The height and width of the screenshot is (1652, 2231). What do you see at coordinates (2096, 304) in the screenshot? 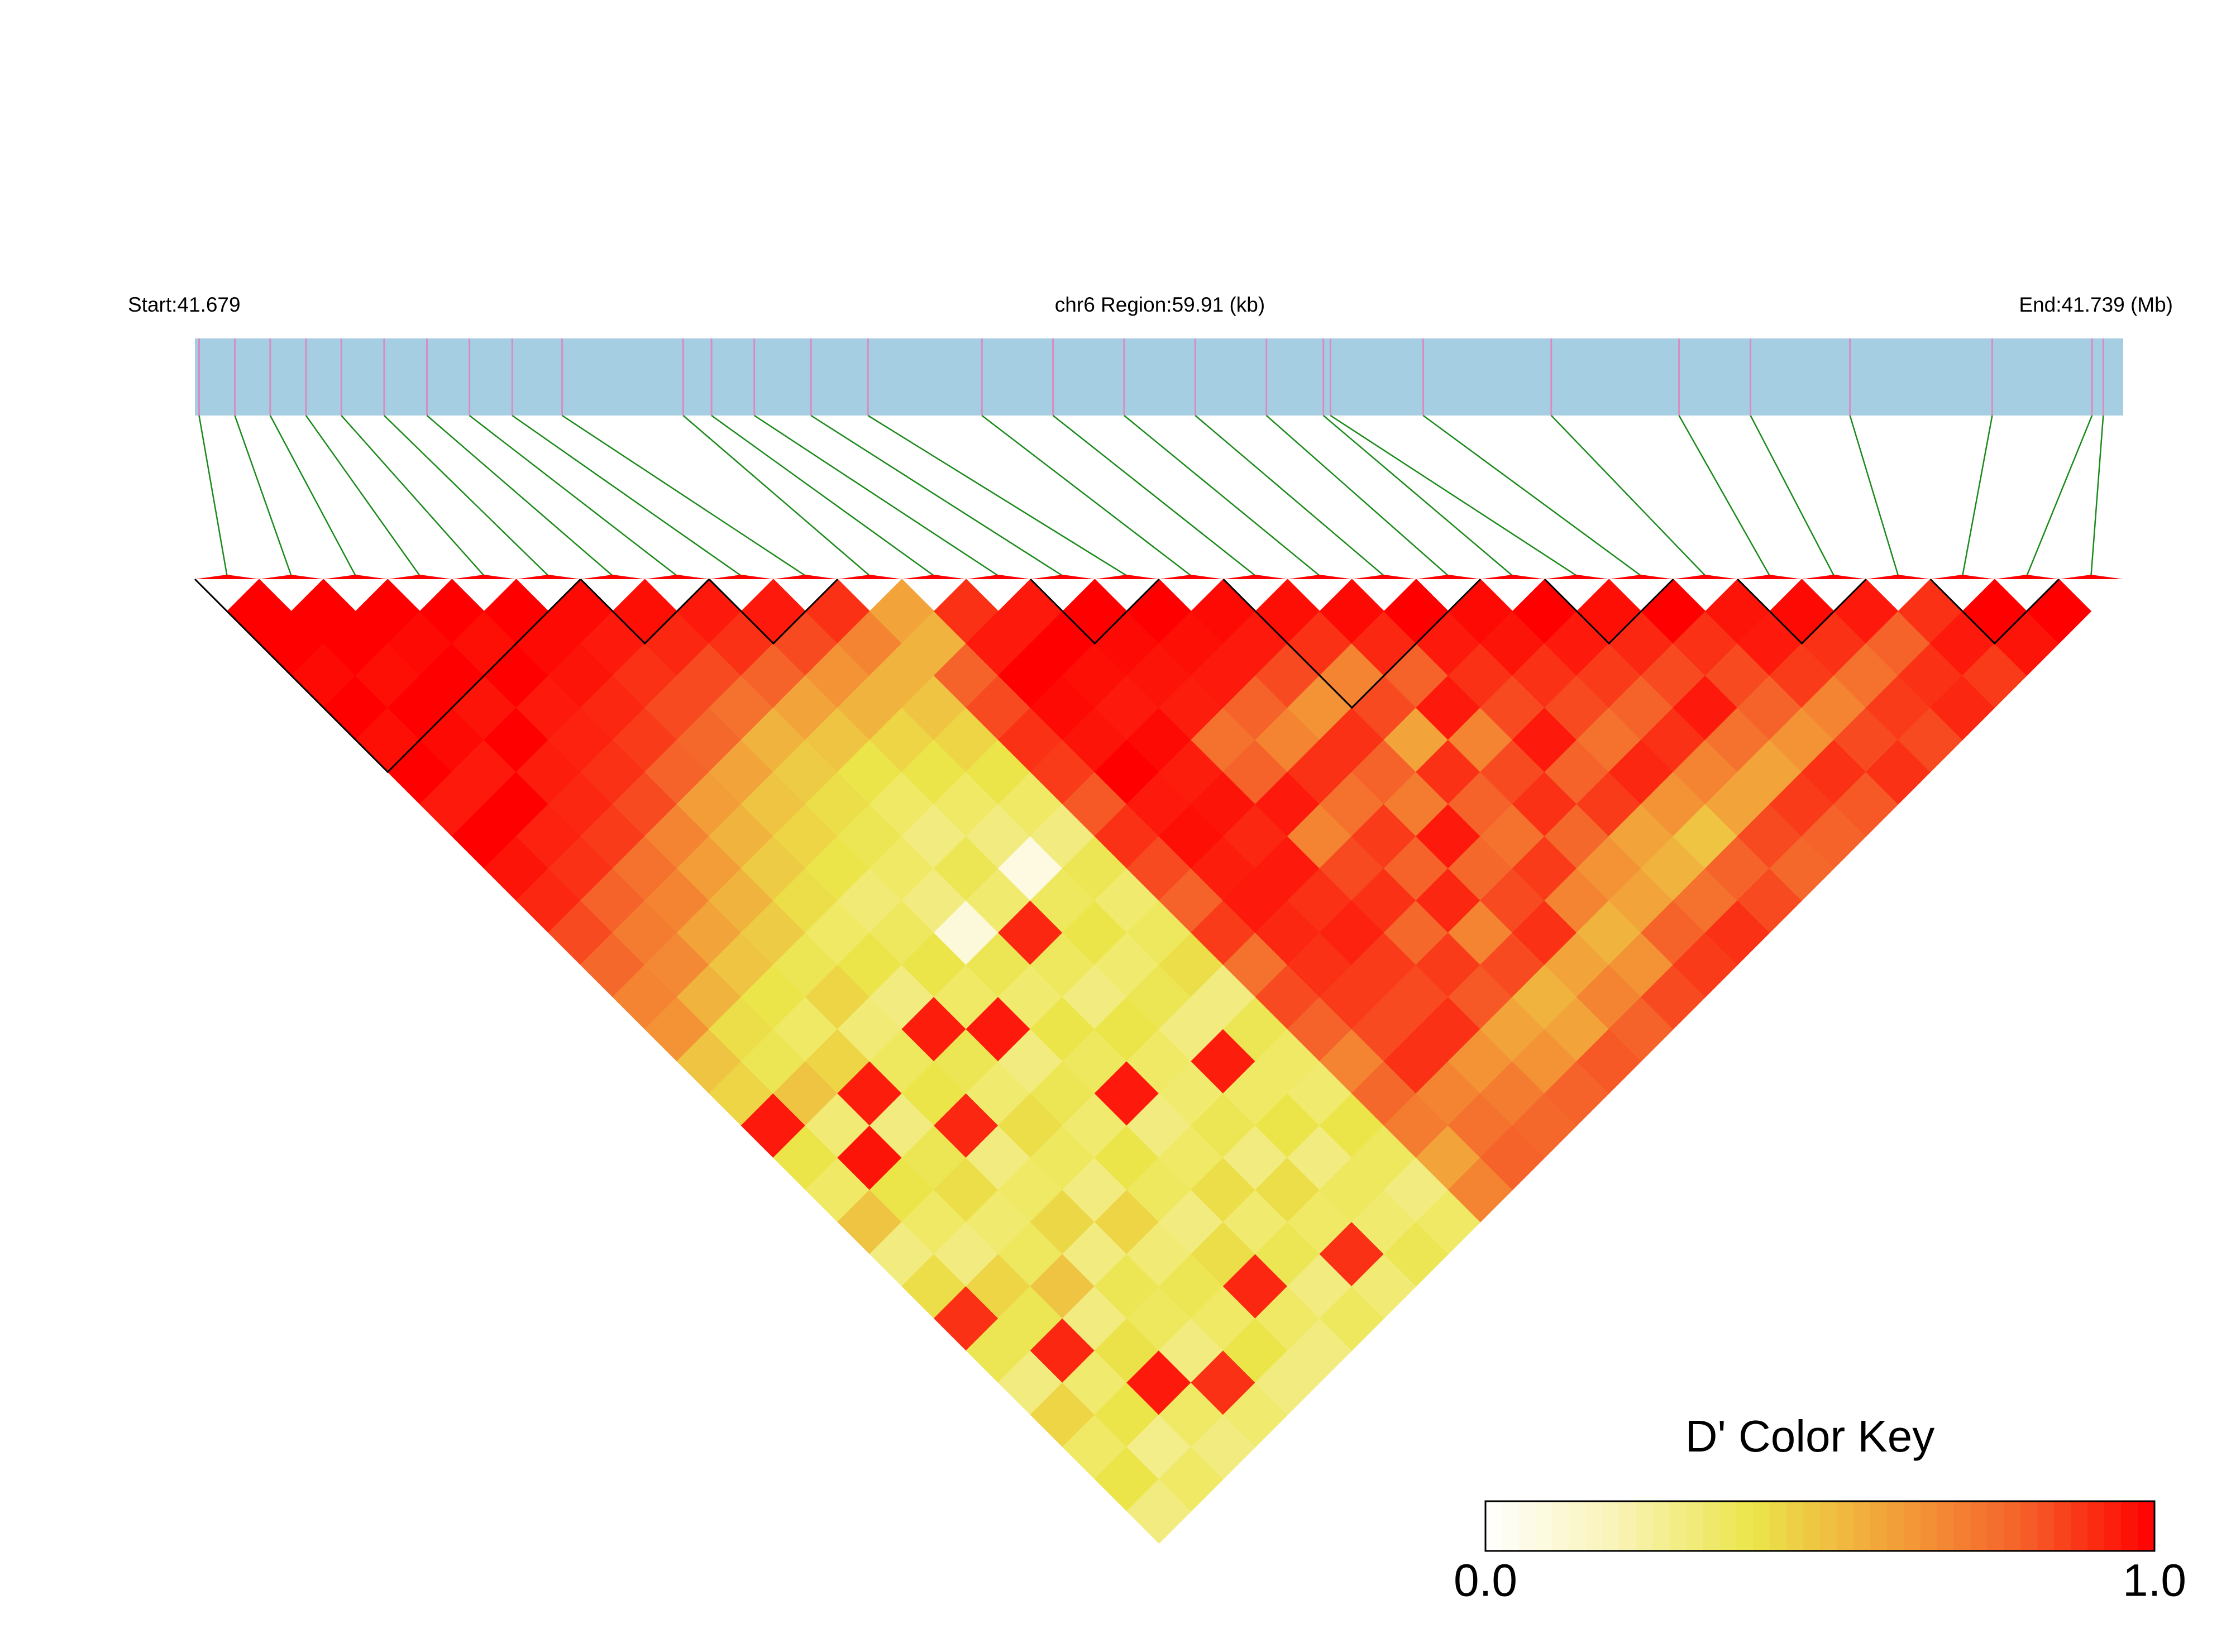
I see `end-label: End:41.739 (Mb)` at bounding box center [2096, 304].